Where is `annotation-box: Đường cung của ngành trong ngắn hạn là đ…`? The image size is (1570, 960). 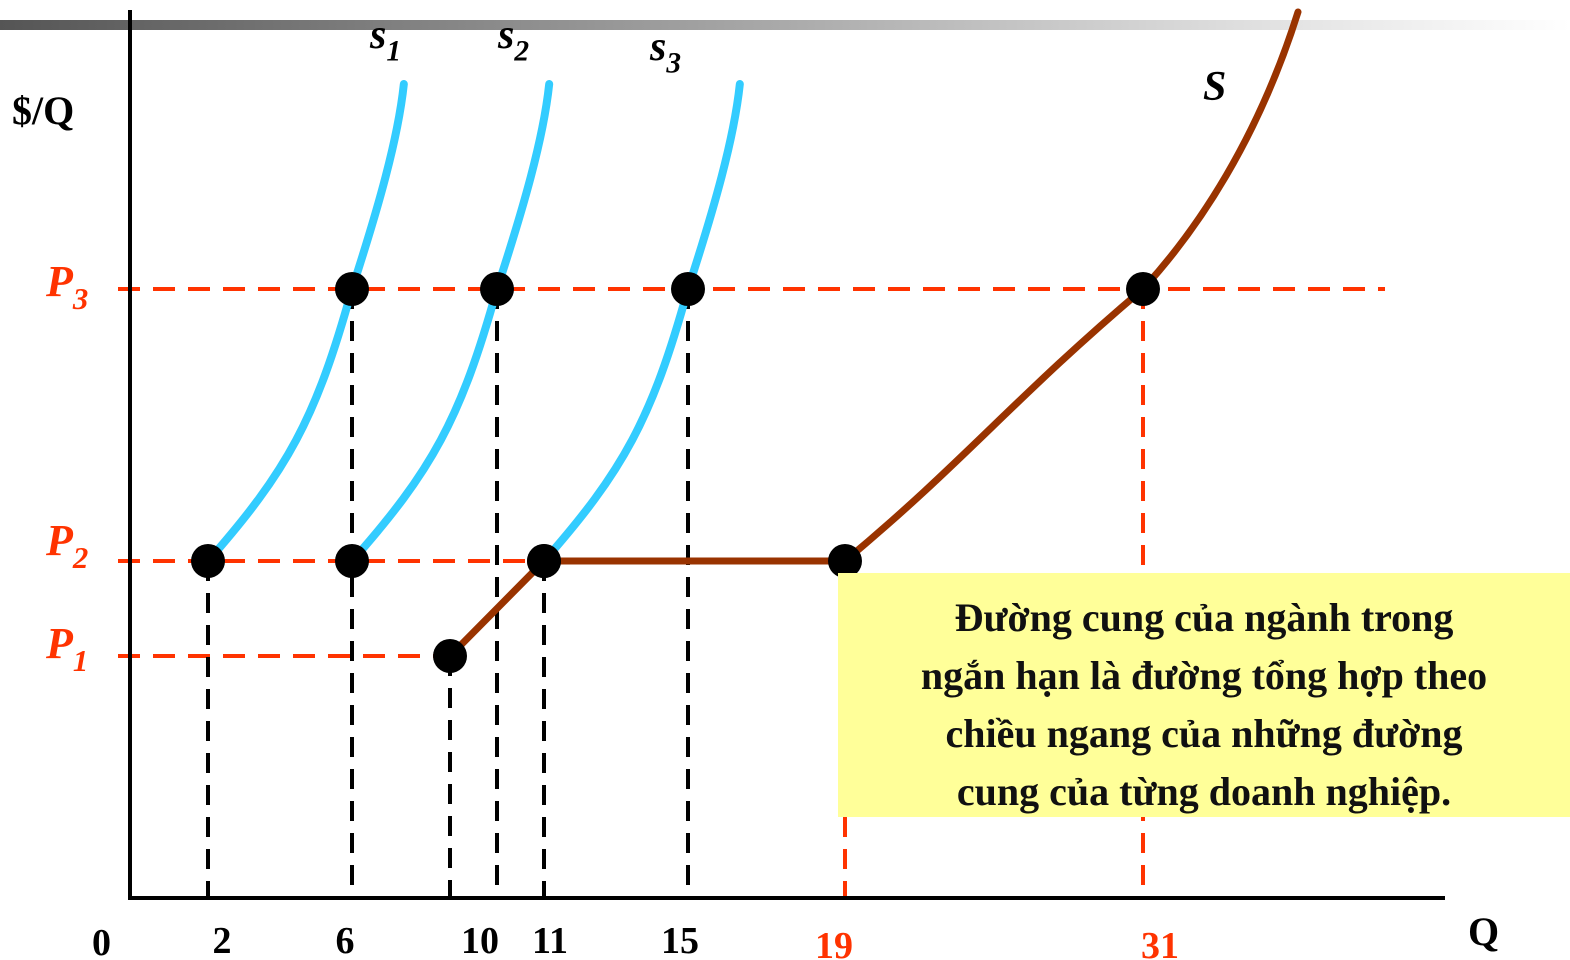 annotation-box: Đường cung của ngành trong ngắn hạn là đ… is located at coordinates (1204, 695).